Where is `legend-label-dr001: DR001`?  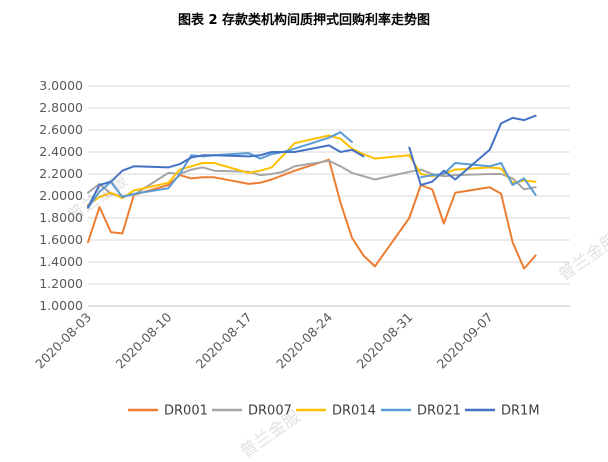 legend-label-dr001: DR001 is located at coordinates (186, 411).